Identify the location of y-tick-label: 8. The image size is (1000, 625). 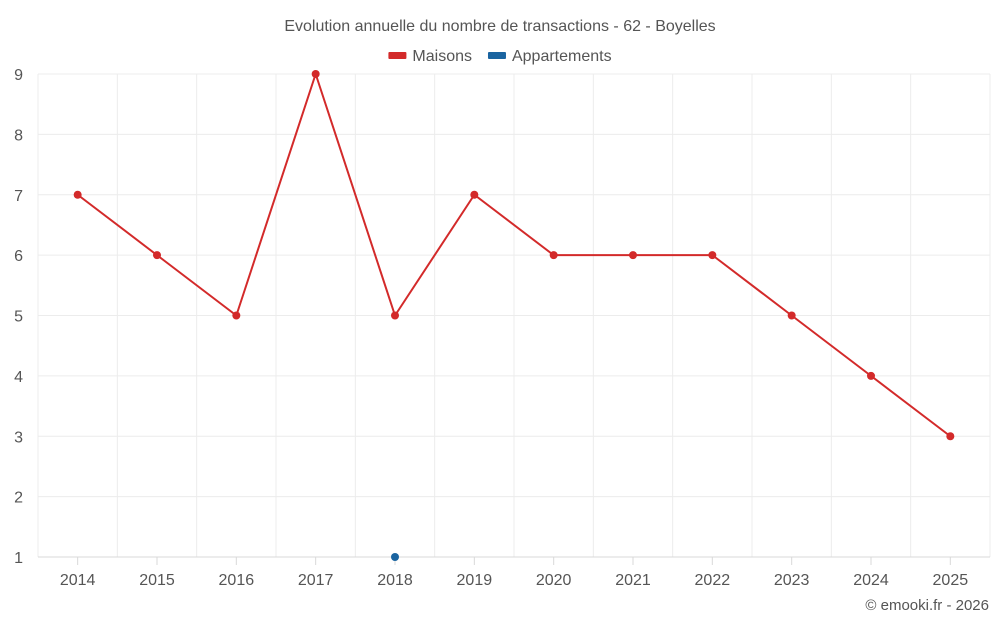
(18, 135).